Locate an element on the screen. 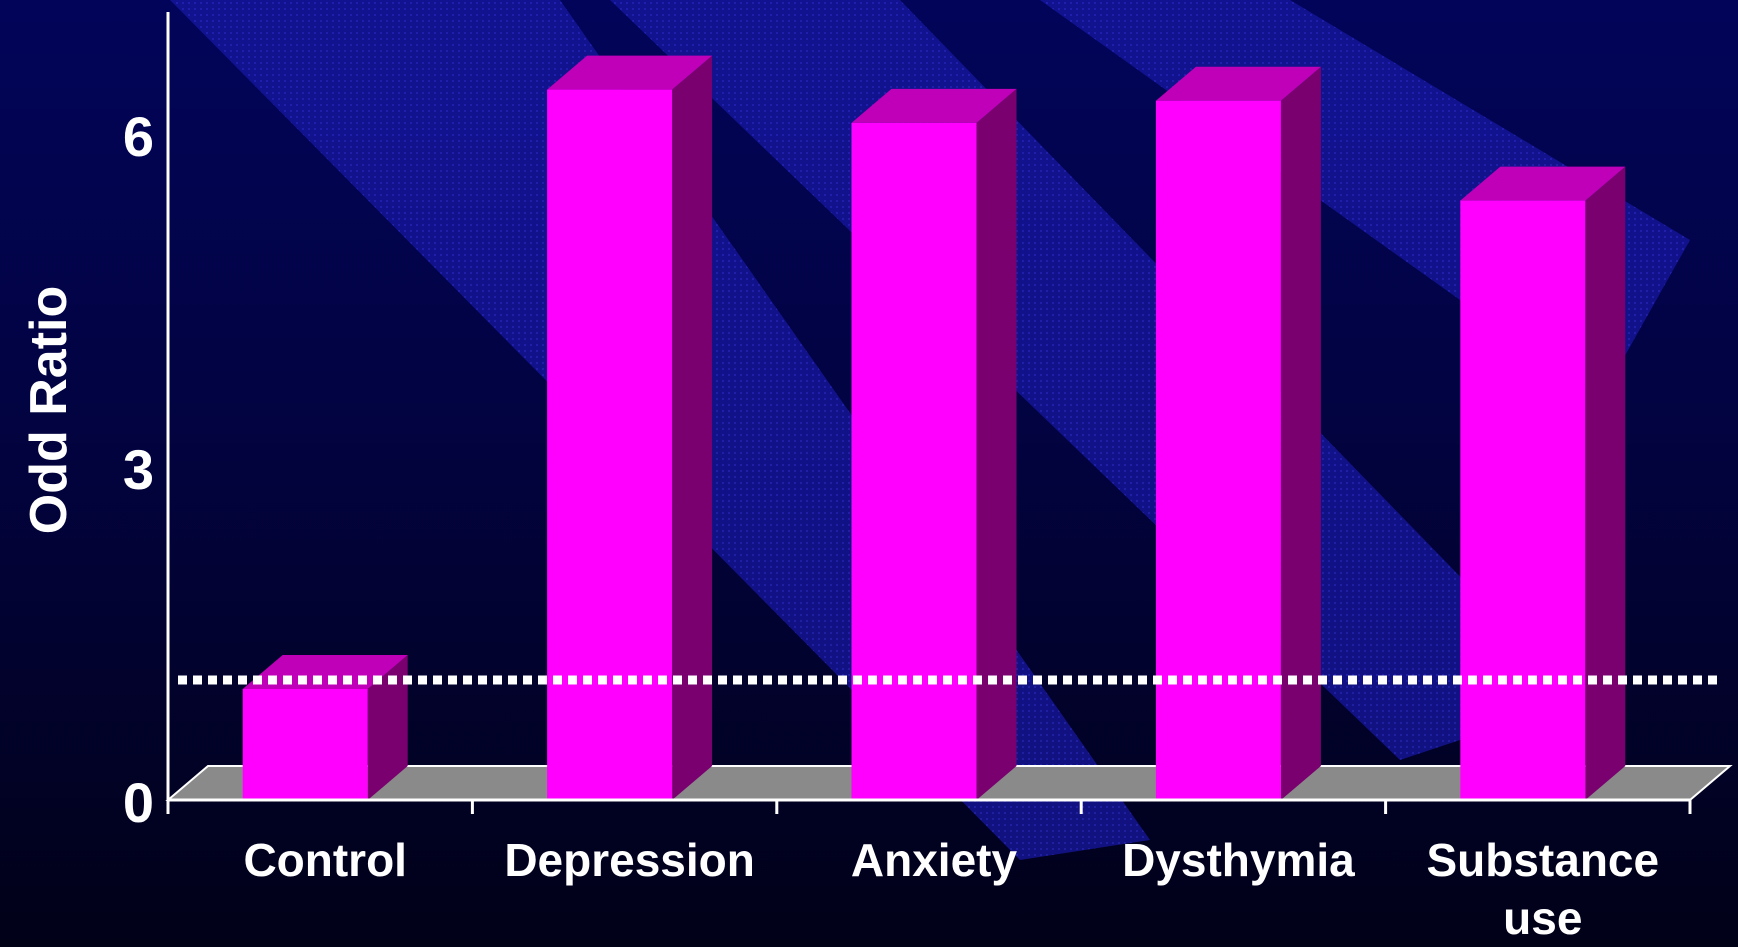  x-category-label: Substance is located at coordinates (1542, 860).